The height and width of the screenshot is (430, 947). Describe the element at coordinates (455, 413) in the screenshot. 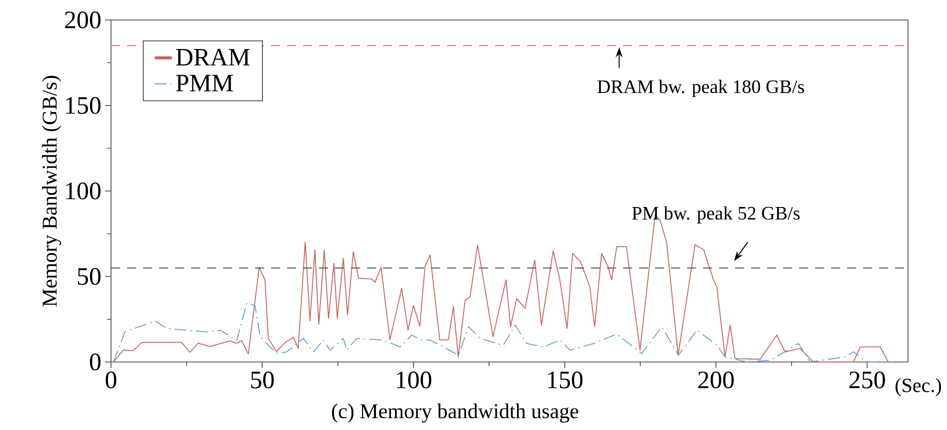

I see `text: (c) Memory bandwidth usage` at that location.